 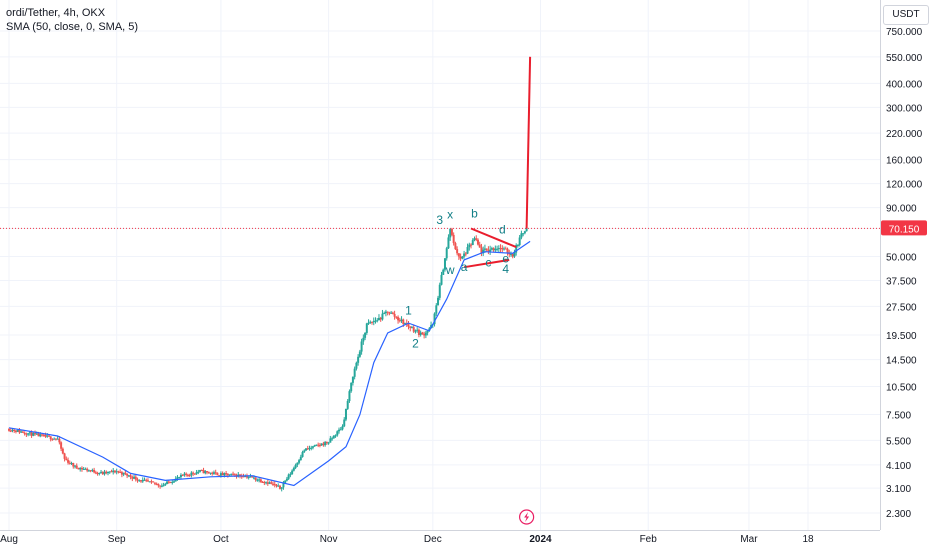 What do you see at coordinates (898, 514) in the screenshot?
I see `y-tick-label: 2.300` at bounding box center [898, 514].